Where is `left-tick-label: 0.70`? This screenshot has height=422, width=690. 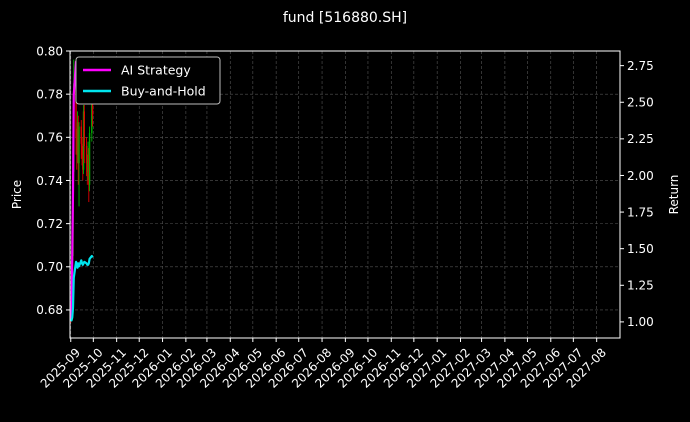
left-tick-label: 0.70 is located at coordinates (49, 267).